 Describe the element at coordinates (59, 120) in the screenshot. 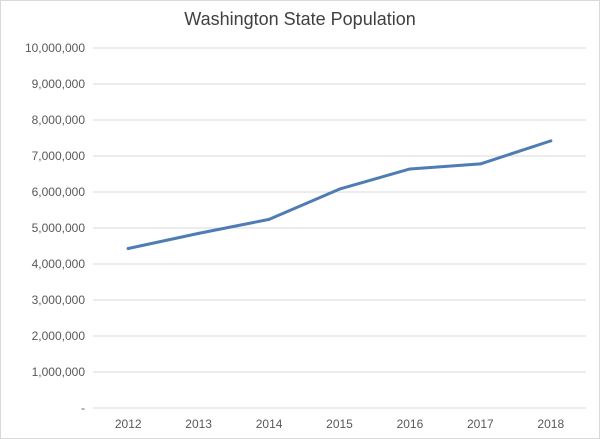

I see `y-tick-label: 8,000,000` at that location.